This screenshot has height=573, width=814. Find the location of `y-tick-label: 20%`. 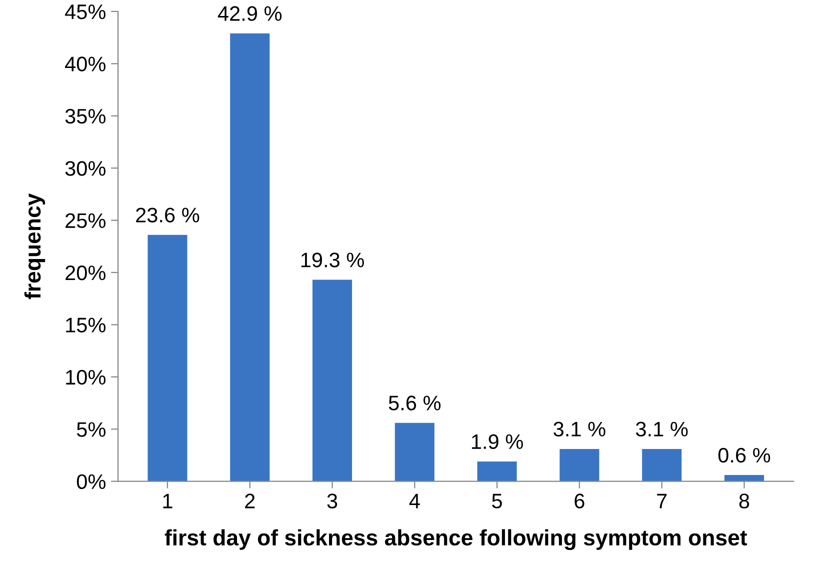

y-tick-label: 20% is located at coordinates (86, 272).